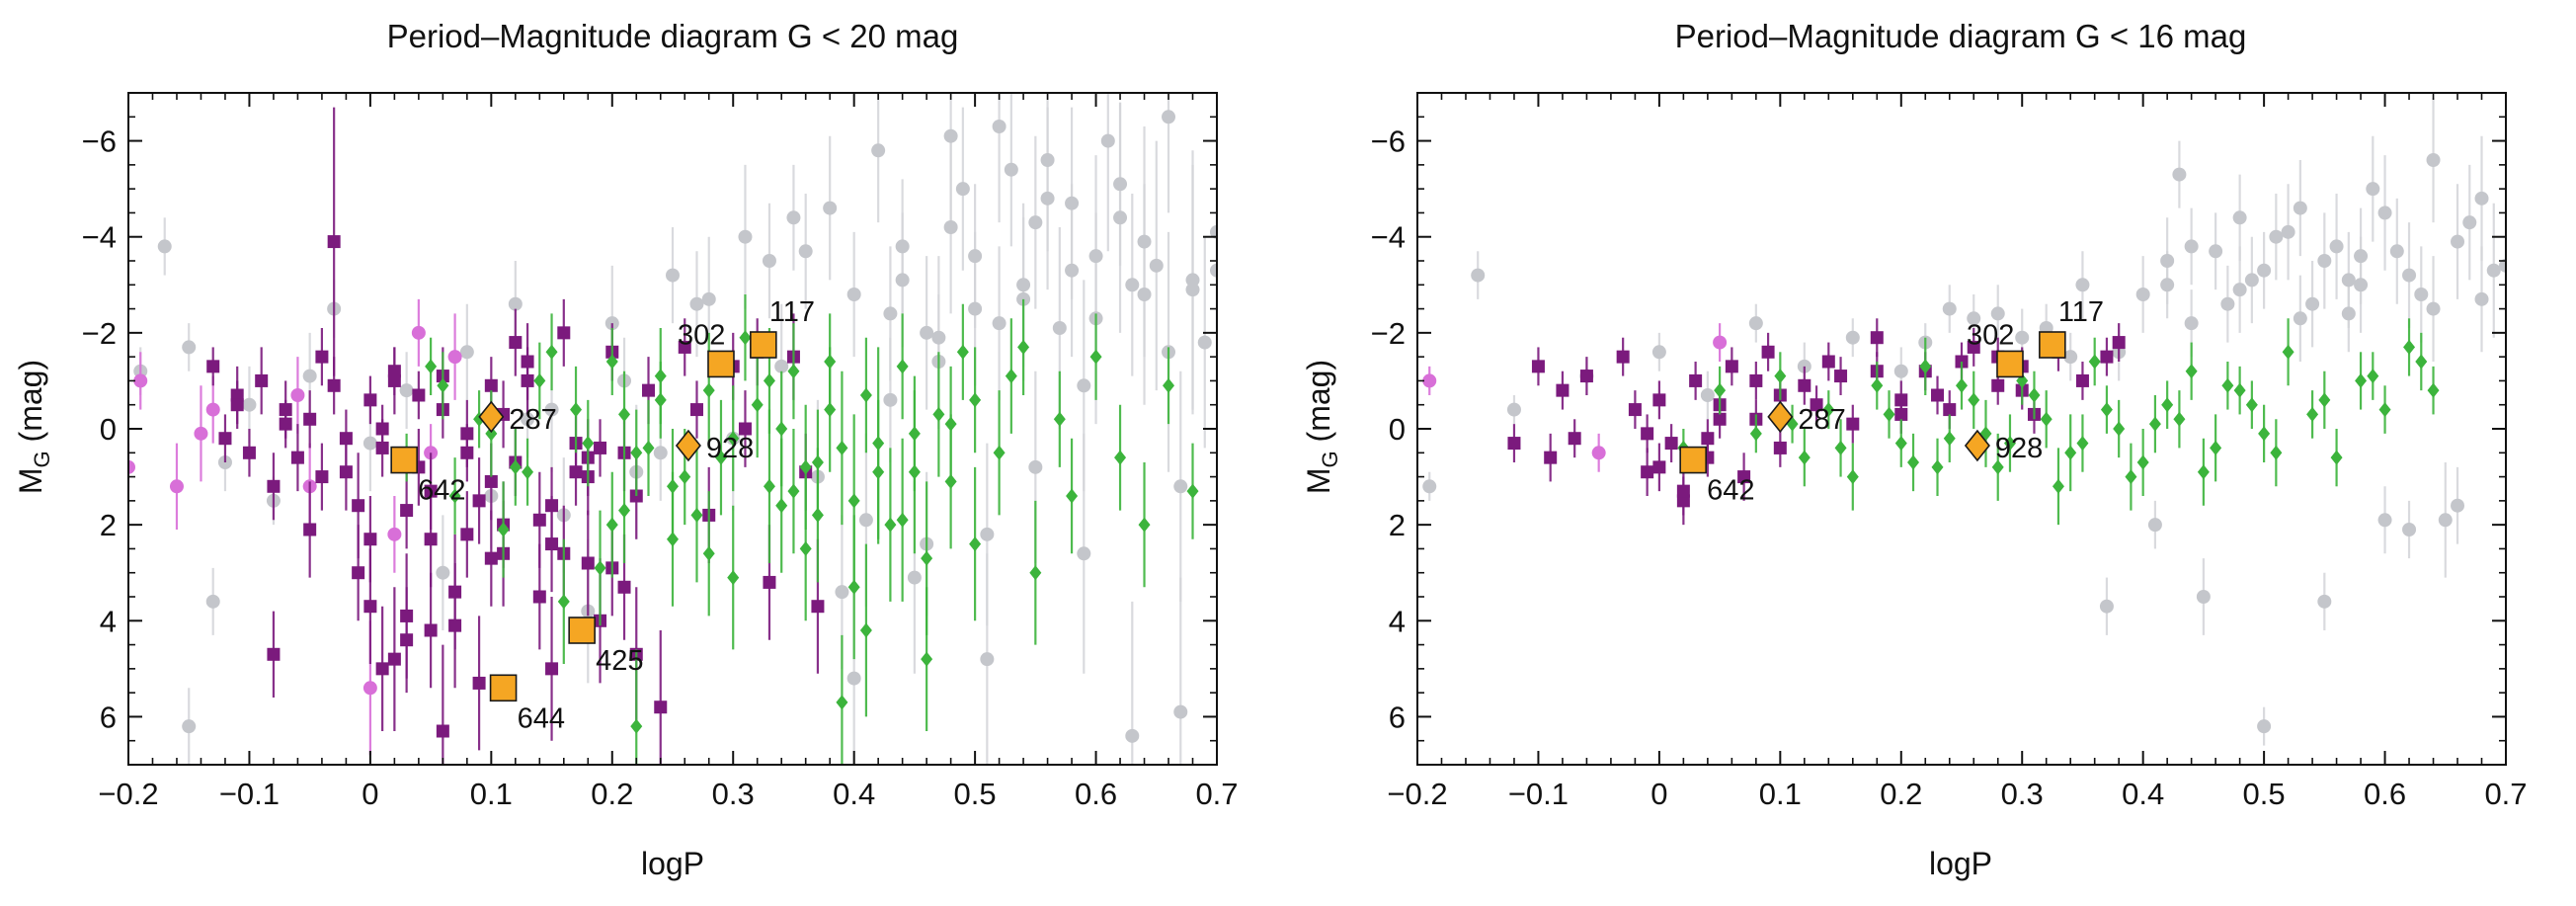  Describe the element at coordinates (108, 525) in the screenshot. I see `y-tick-label: 2` at that location.